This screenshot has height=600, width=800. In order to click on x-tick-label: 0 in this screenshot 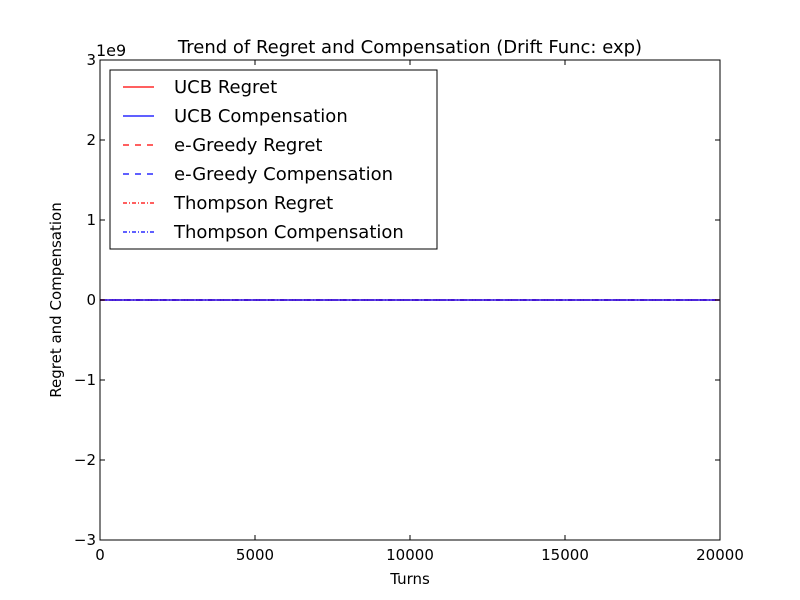, I will do `click(100, 555)`.